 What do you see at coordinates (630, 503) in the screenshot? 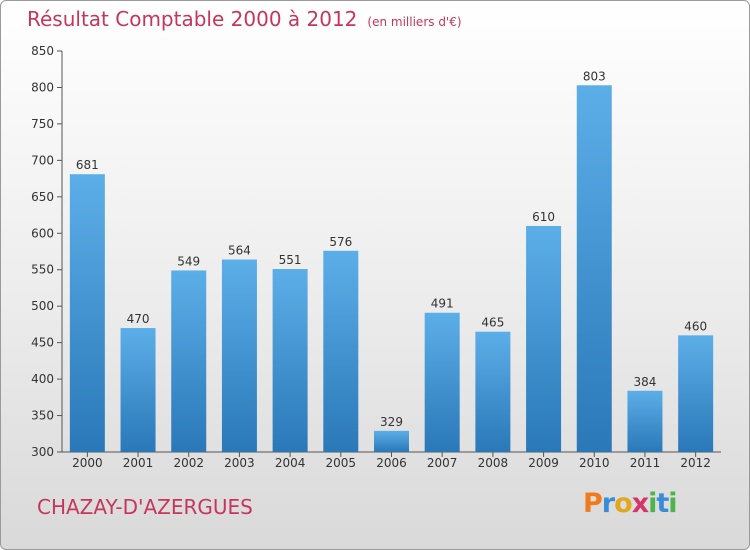
I see `proxiti-logo: Proxiti` at bounding box center [630, 503].